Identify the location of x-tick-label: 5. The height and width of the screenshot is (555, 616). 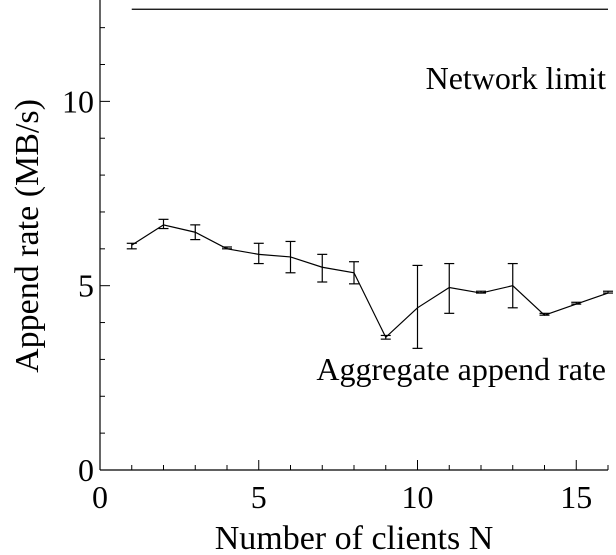
(259, 497).